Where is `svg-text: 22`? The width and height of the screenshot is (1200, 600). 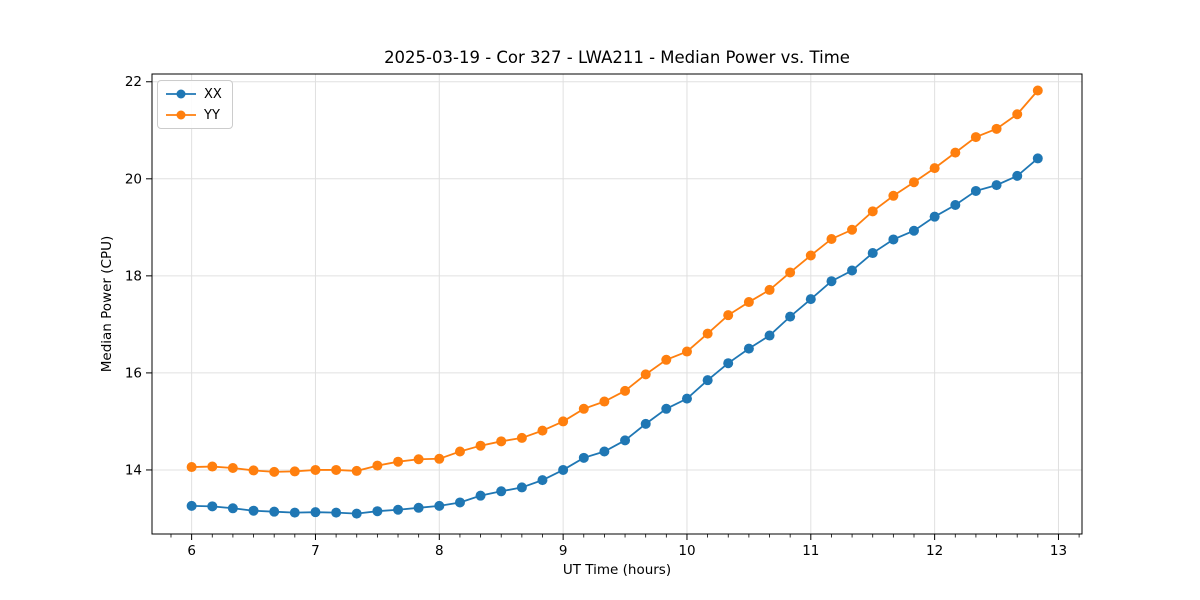
svg-text: 22 is located at coordinates (133, 82).